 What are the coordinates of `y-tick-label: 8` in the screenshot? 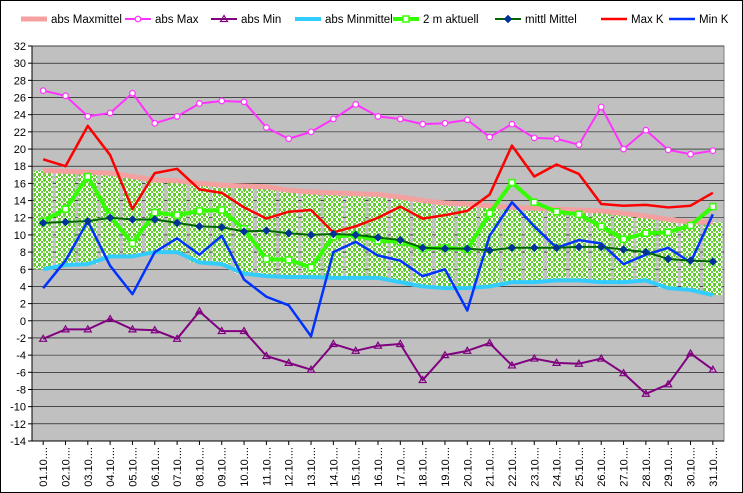 It's located at (23, 253).